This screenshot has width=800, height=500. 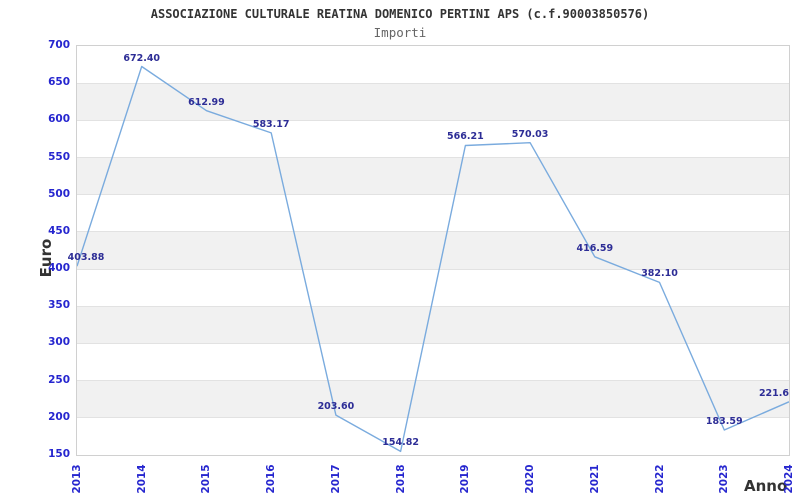 What do you see at coordinates (77, 479) in the screenshot?
I see `x-tick-label: 2013` at bounding box center [77, 479].